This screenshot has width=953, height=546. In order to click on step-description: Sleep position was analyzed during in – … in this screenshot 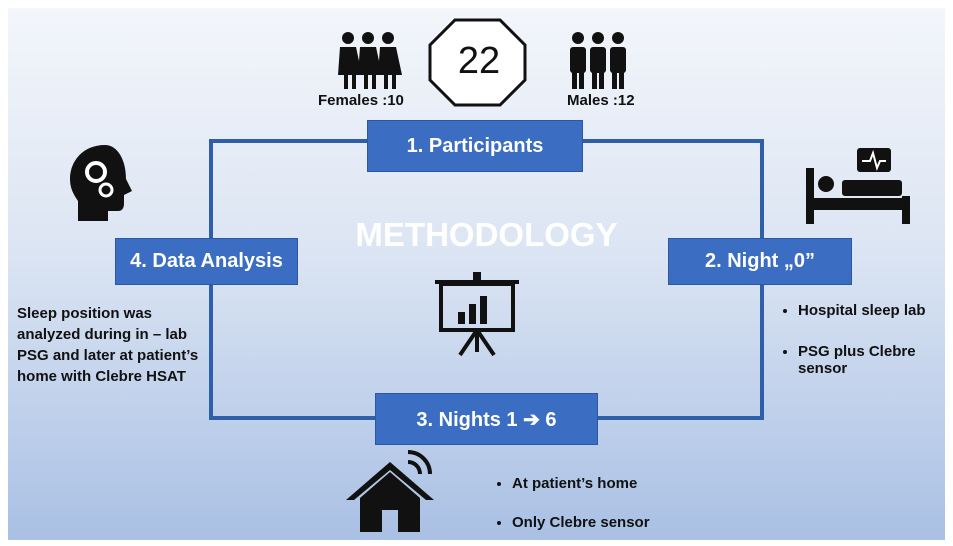, I will do `click(108, 345)`.